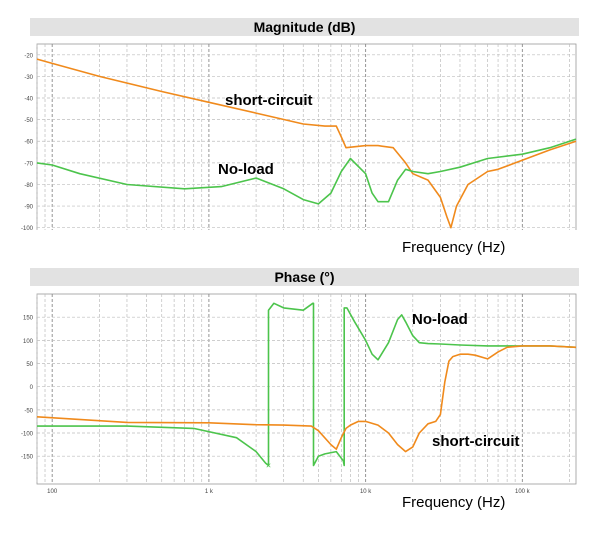 The image size is (599, 533). What do you see at coordinates (28, 208) in the screenshot?
I see `magnitude-y-tick-label: -90` at bounding box center [28, 208].